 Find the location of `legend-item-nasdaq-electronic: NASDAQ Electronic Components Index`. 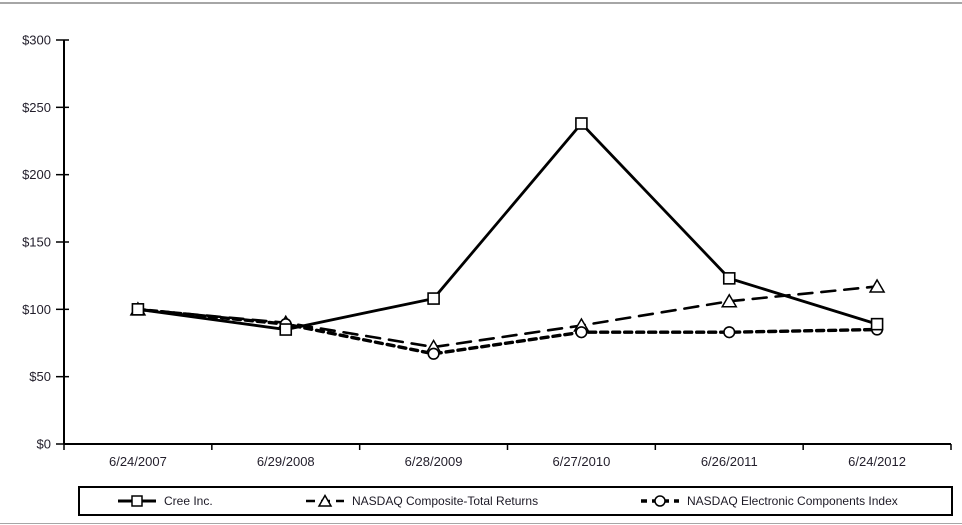

legend-item-nasdaq-electronic: NASDAQ Electronic Components Index is located at coordinates (769, 501).